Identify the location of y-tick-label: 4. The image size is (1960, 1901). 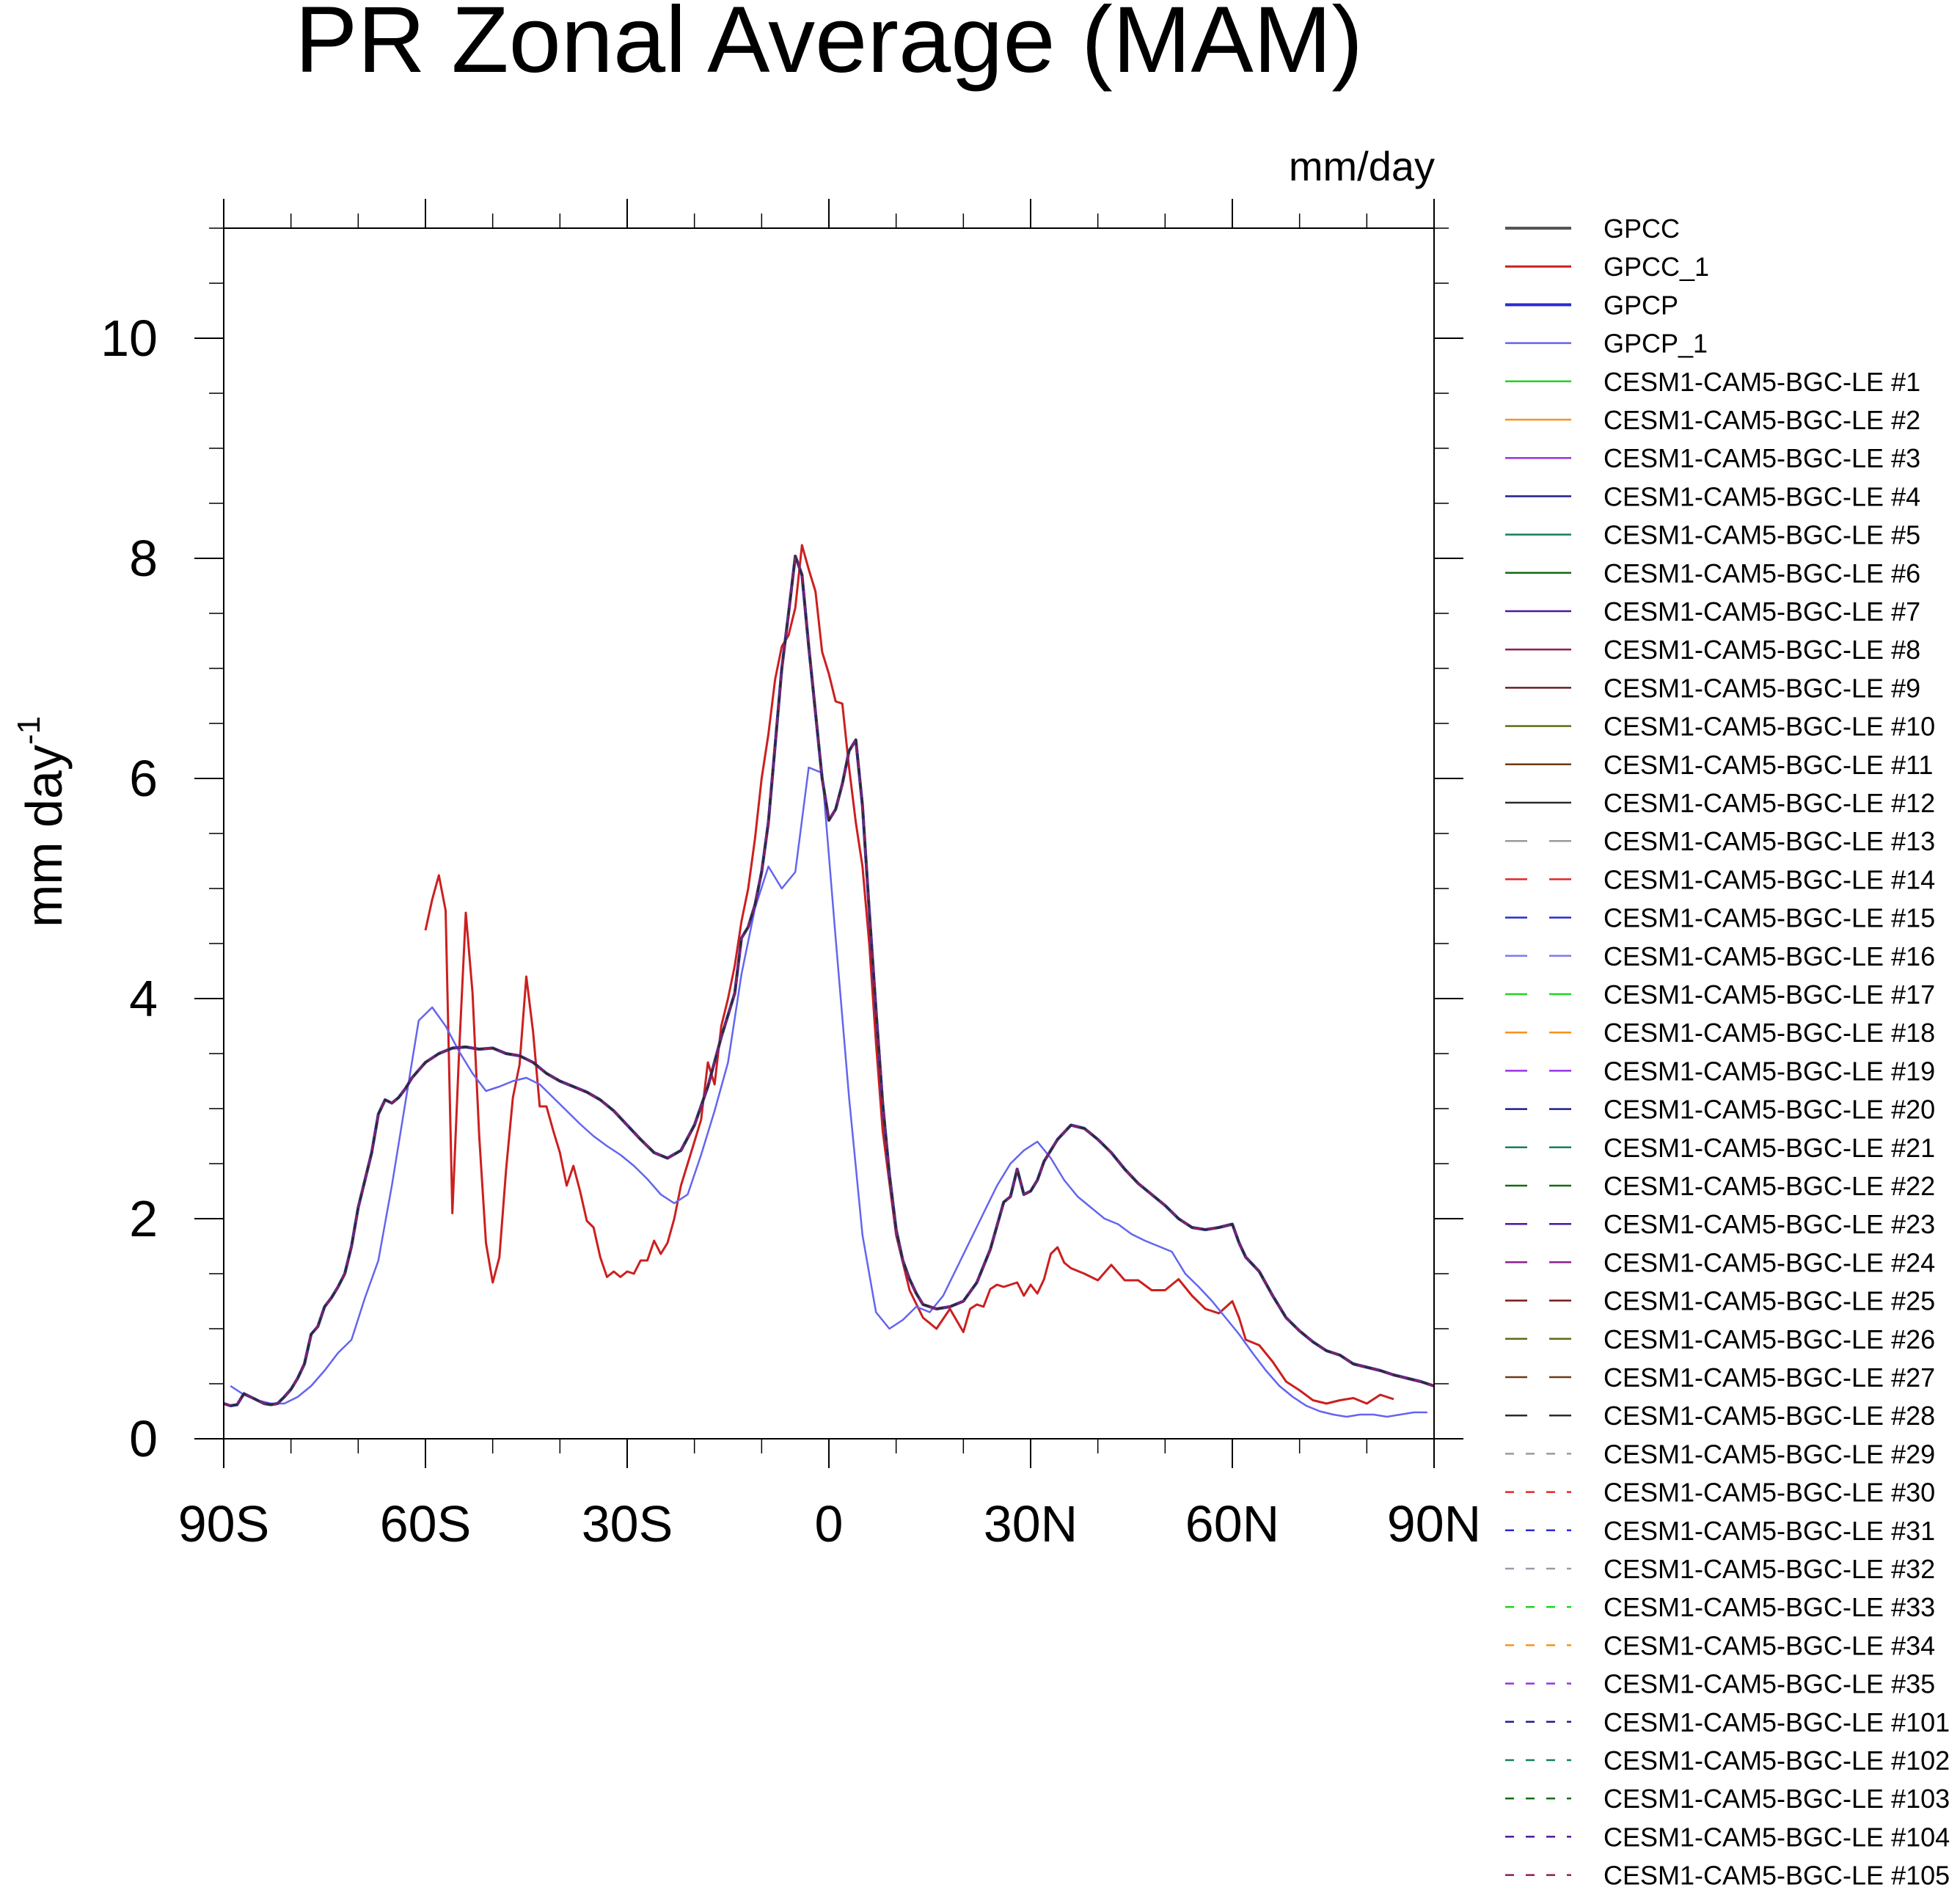
(143, 998).